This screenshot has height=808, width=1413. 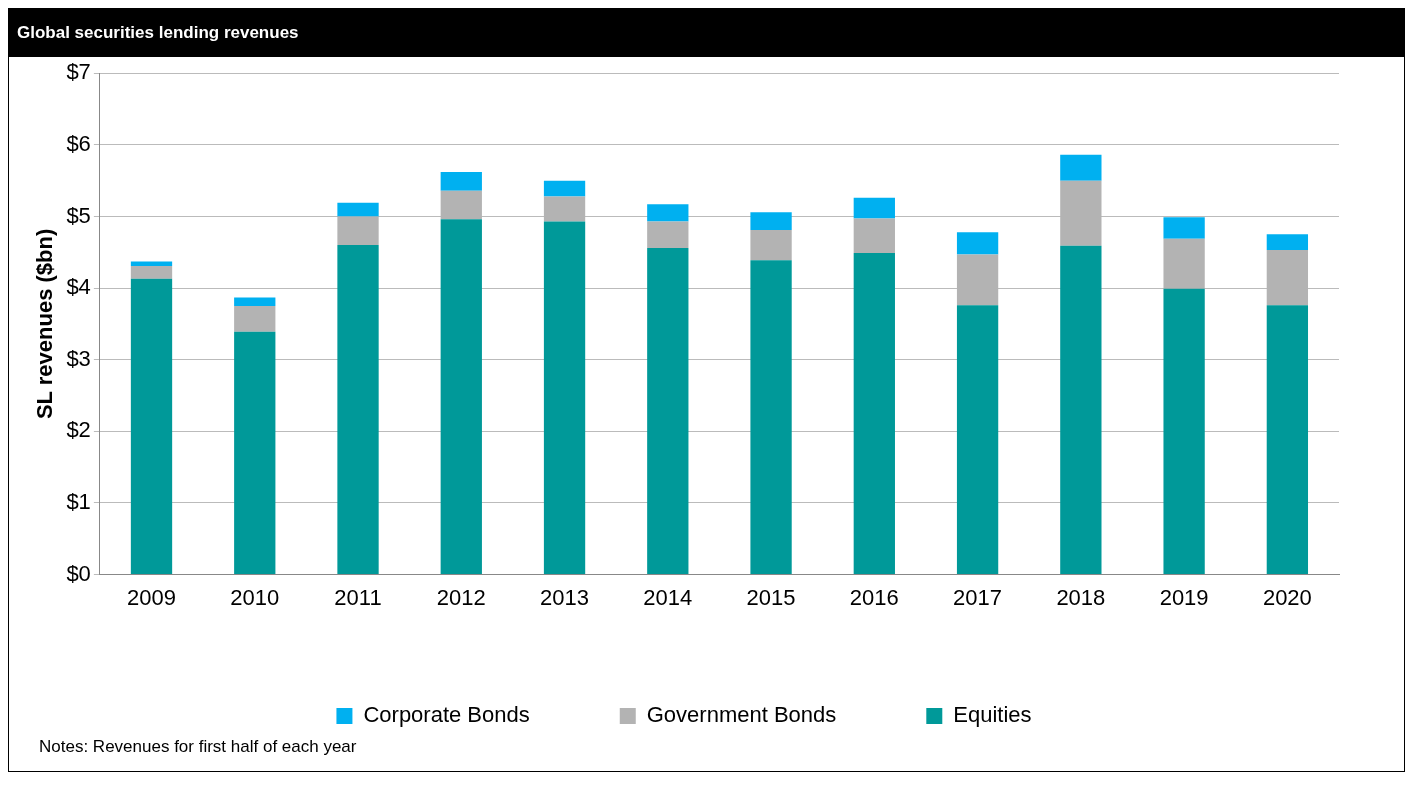 What do you see at coordinates (45, 324) in the screenshot?
I see `y-axis-title: SL revenues ($bn)` at bounding box center [45, 324].